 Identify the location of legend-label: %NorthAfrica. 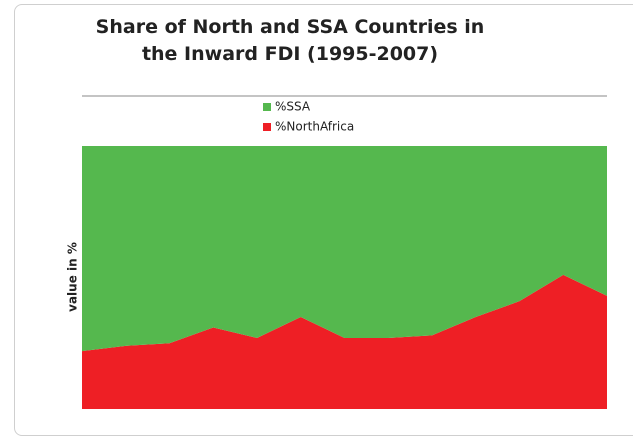
(314, 127).